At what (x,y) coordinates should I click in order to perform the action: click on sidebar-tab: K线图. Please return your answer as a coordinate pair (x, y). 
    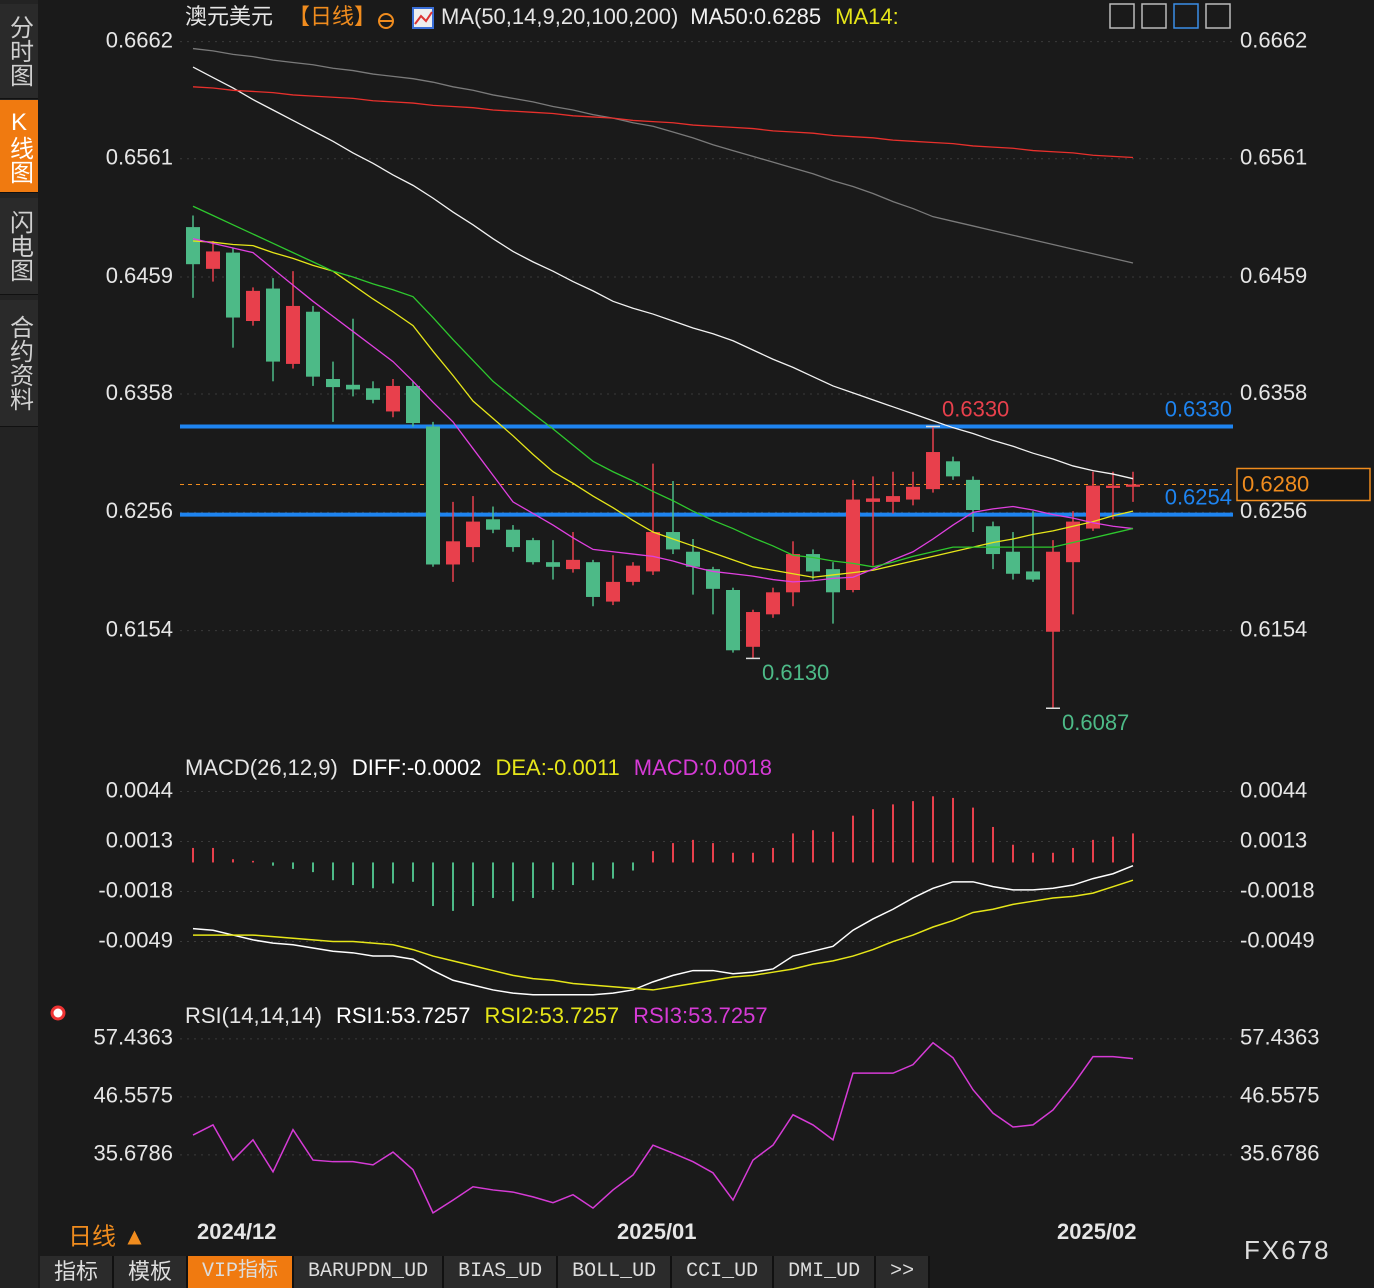
    Looking at the image, I should click on (19, 146).